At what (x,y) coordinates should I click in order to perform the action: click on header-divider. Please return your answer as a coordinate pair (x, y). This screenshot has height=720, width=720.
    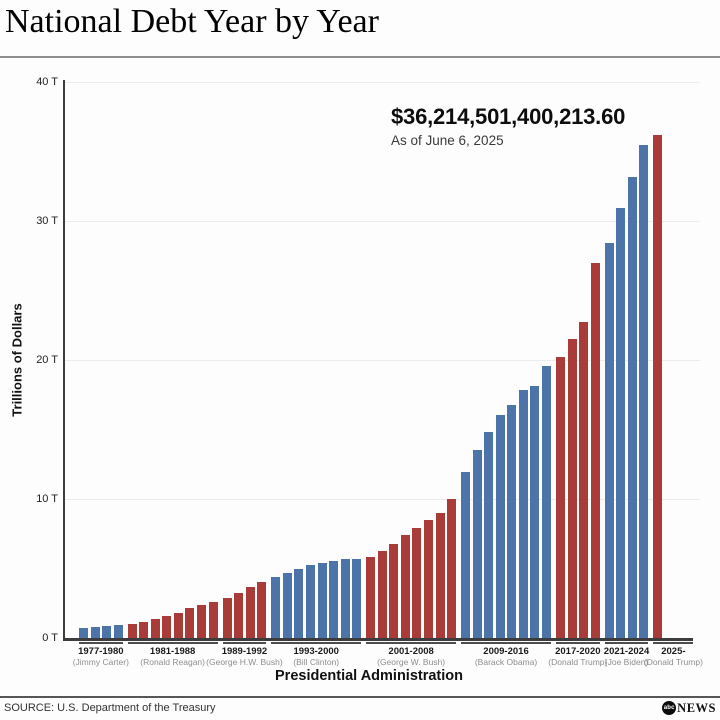
    Looking at the image, I should click on (360, 57).